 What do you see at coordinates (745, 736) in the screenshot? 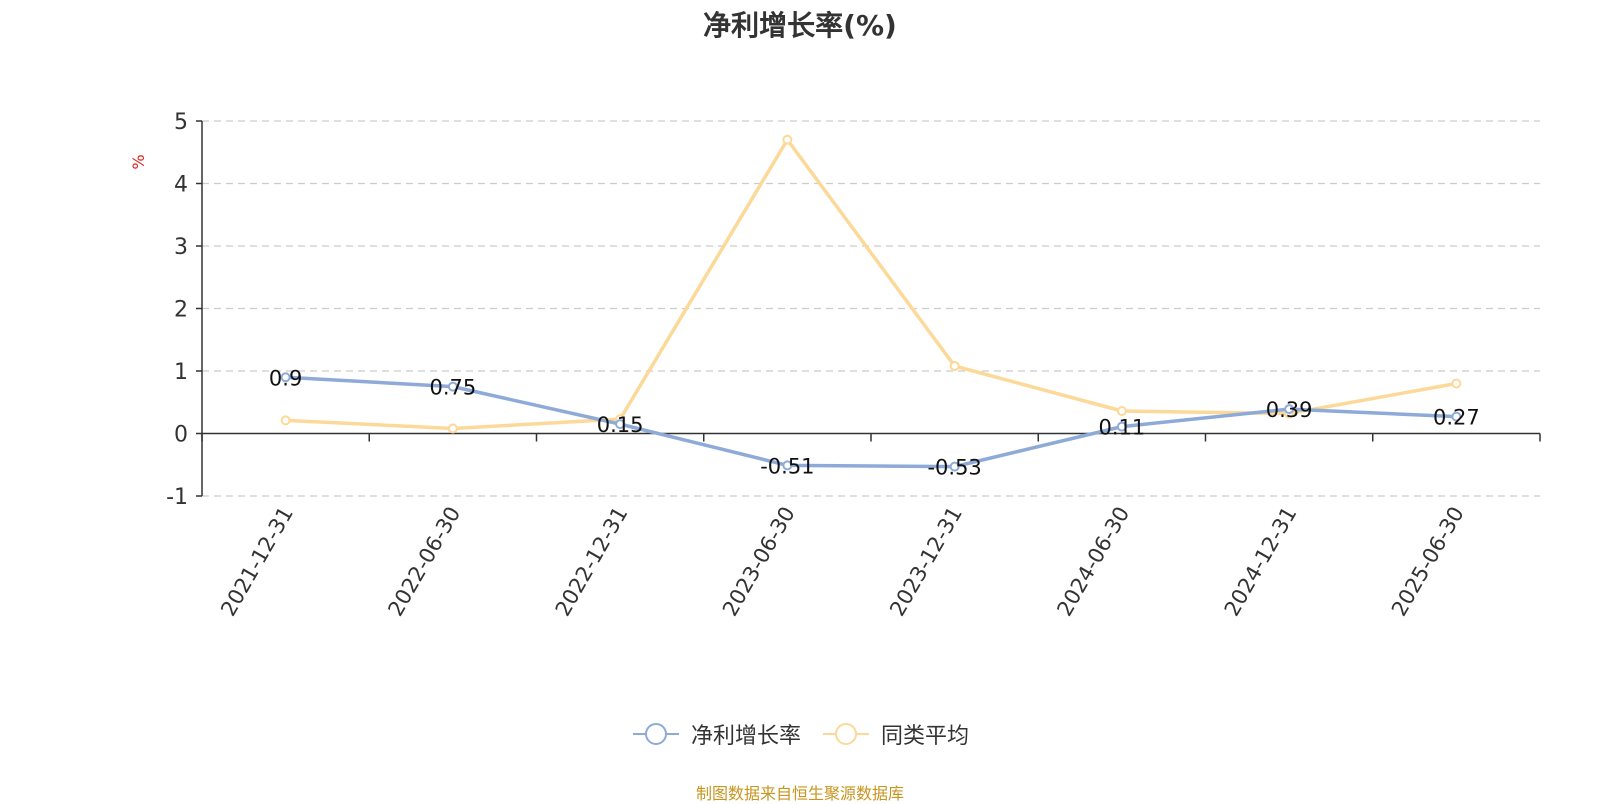
I see `legend-label: 净利增长率` at bounding box center [745, 736].